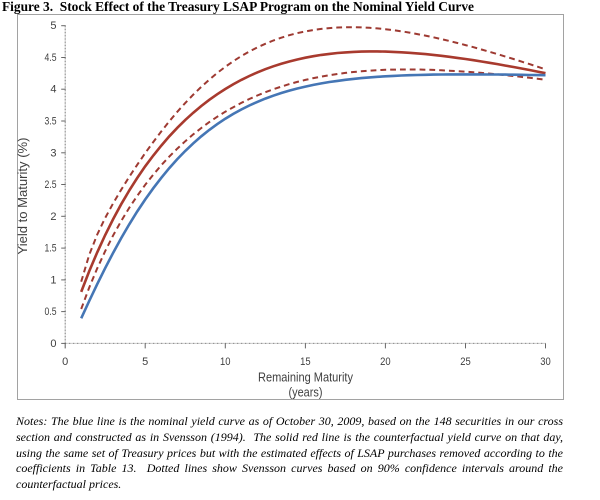 The height and width of the screenshot is (500, 600). I want to click on svg-text: 25, so click(465, 362).